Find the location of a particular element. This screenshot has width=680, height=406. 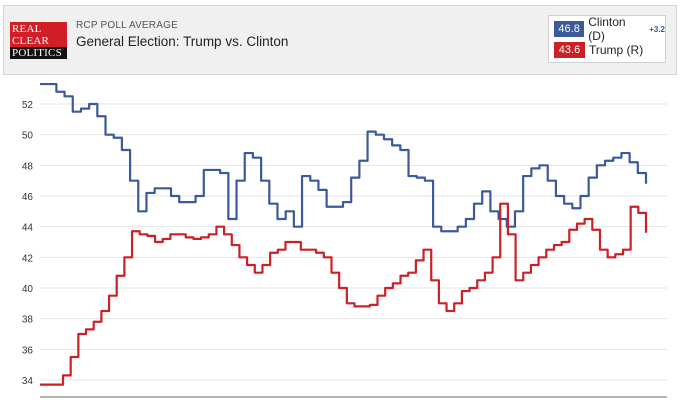

chart-title: General Election: Trump vs. Clinton is located at coordinates (182, 41).